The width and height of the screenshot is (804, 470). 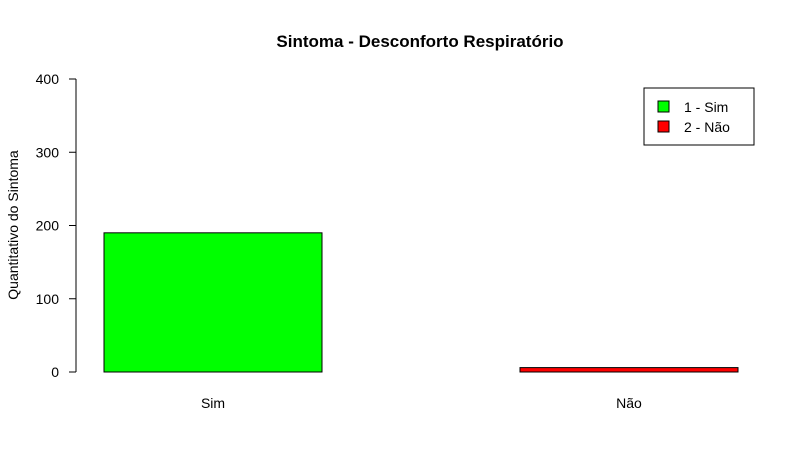 What do you see at coordinates (13, 225) in the screenshot?
I see `y-axis-label: Quantitativo do Sintoma` at bounding box center [13, 225].